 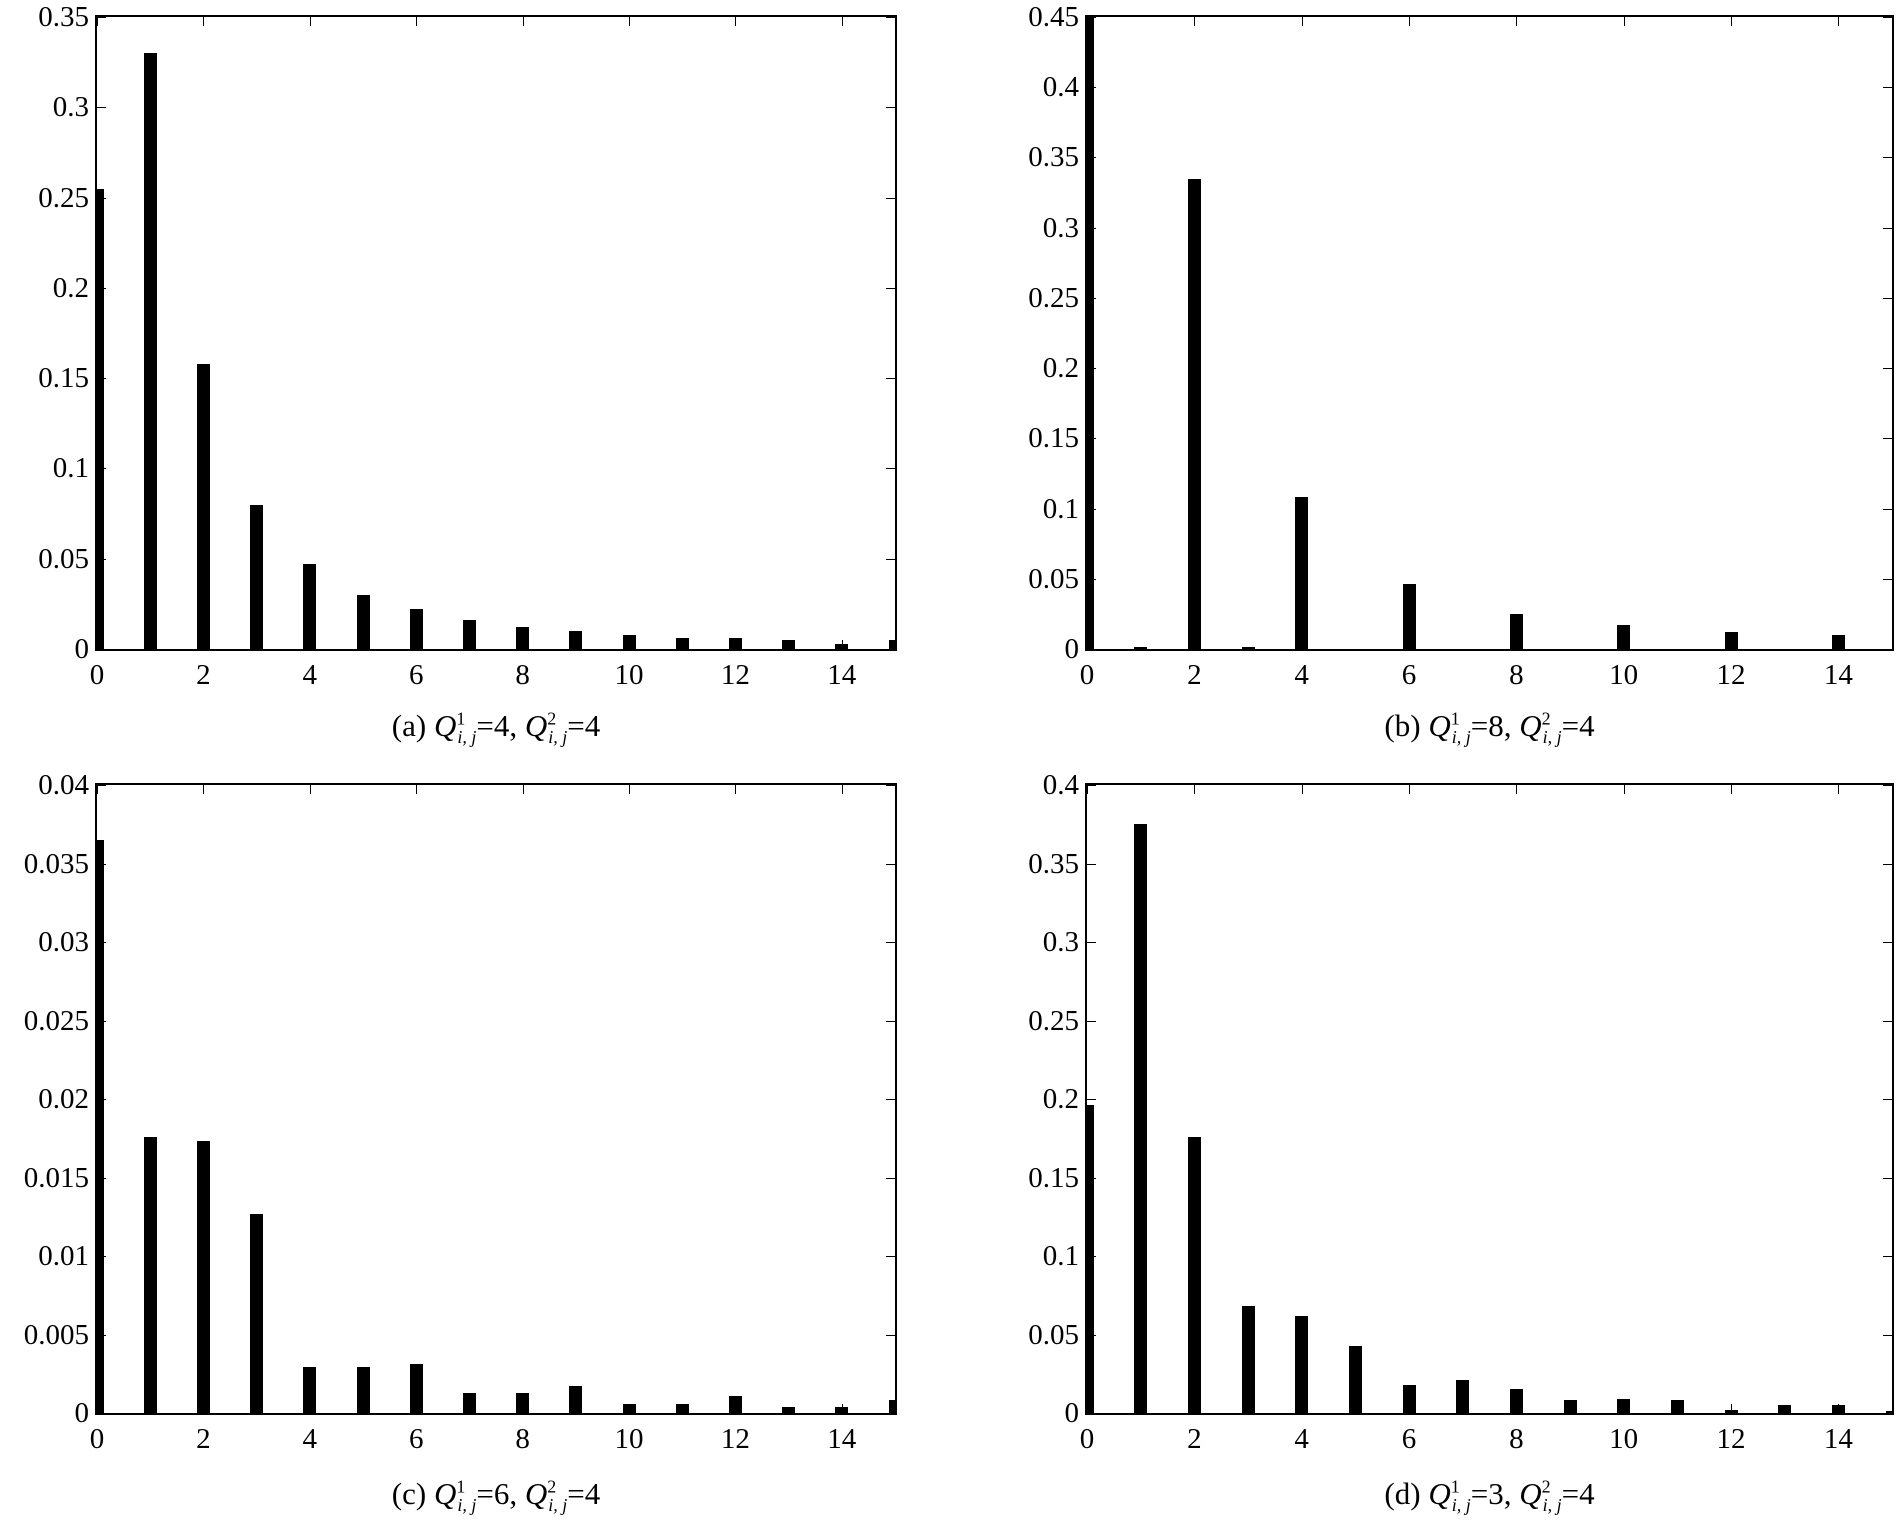 I want to click on y-tick-label: 0.025, so click(x=56, y=1020).